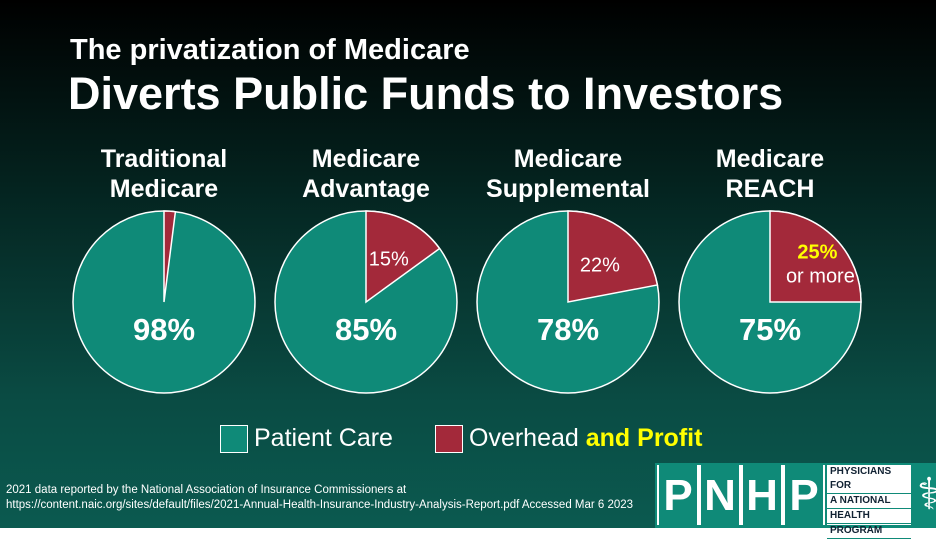  What do you see at coordinates (164, 329) in the screenshot?
I see `data-label-patient: 98%` at bounding box center [164, 329].